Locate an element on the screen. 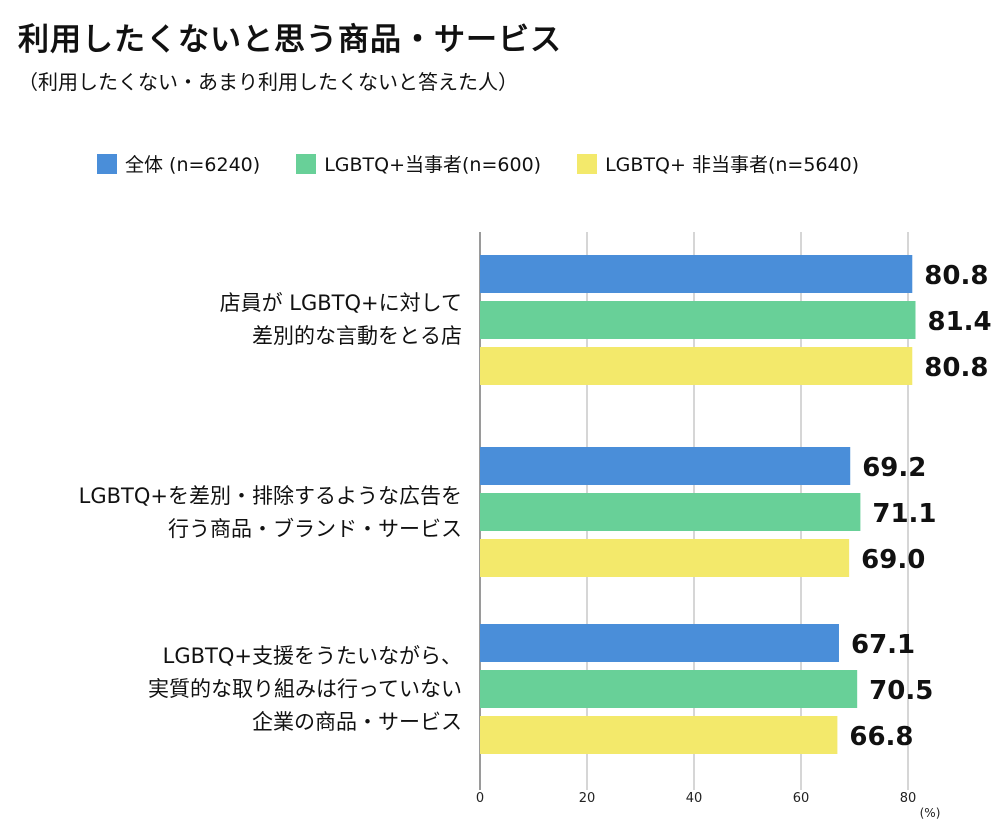 Image resolution: width=1000 pixels, height=833 pixels. x-tick-label: 40 is located at coordinates (694, 798).